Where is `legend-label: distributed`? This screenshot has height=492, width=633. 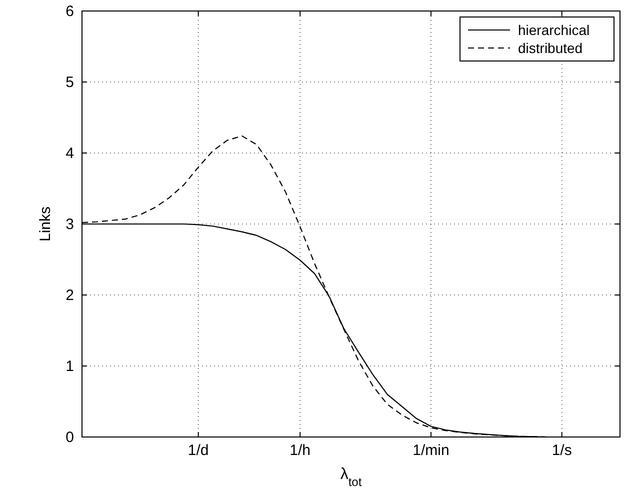
legend-label: distributed is located at coordinates (550, 48).